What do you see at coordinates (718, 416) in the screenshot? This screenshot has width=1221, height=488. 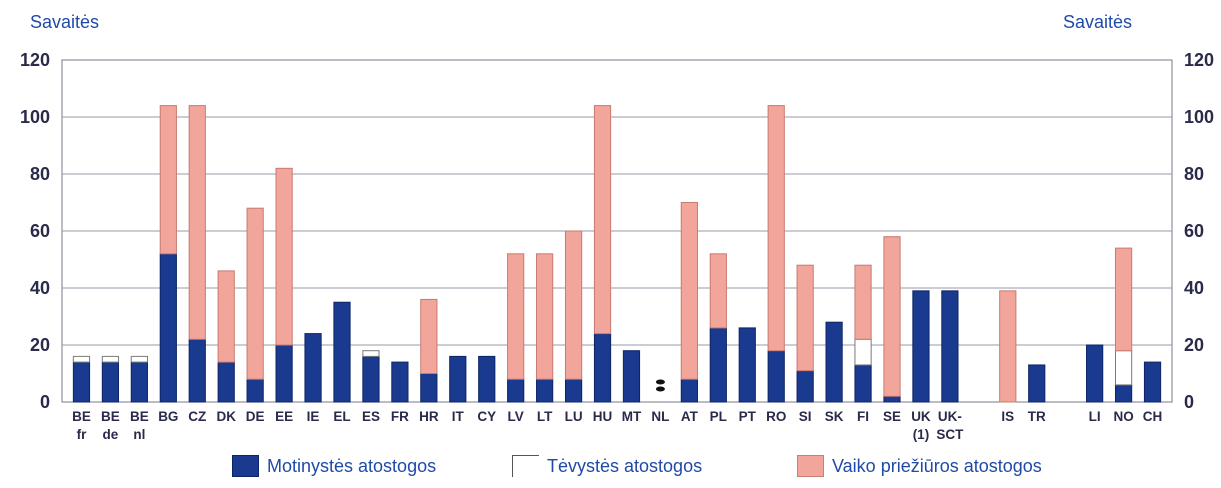 I see `x-tick-label: PL` at bounding box center [718, 416].